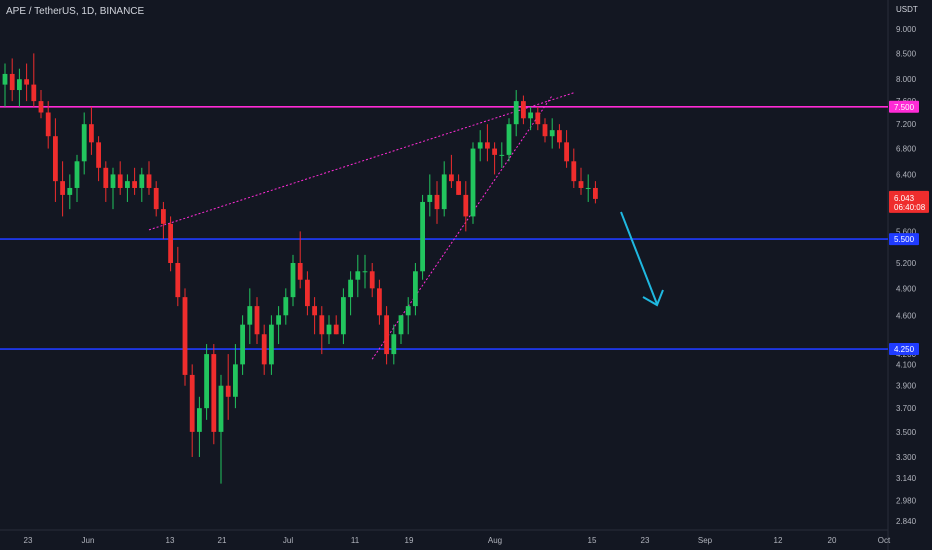 The width and height of the screenshot is (932, 550). I want to click on time-tick-label: 19, so click(409, 540).